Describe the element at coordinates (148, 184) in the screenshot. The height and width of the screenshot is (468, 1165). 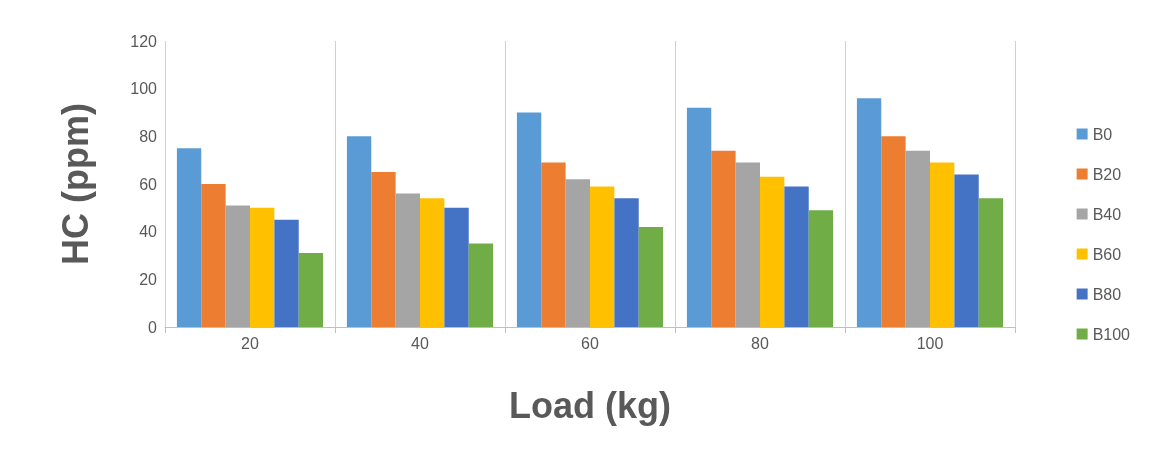
I see `y-tick-label: 60` at that location.